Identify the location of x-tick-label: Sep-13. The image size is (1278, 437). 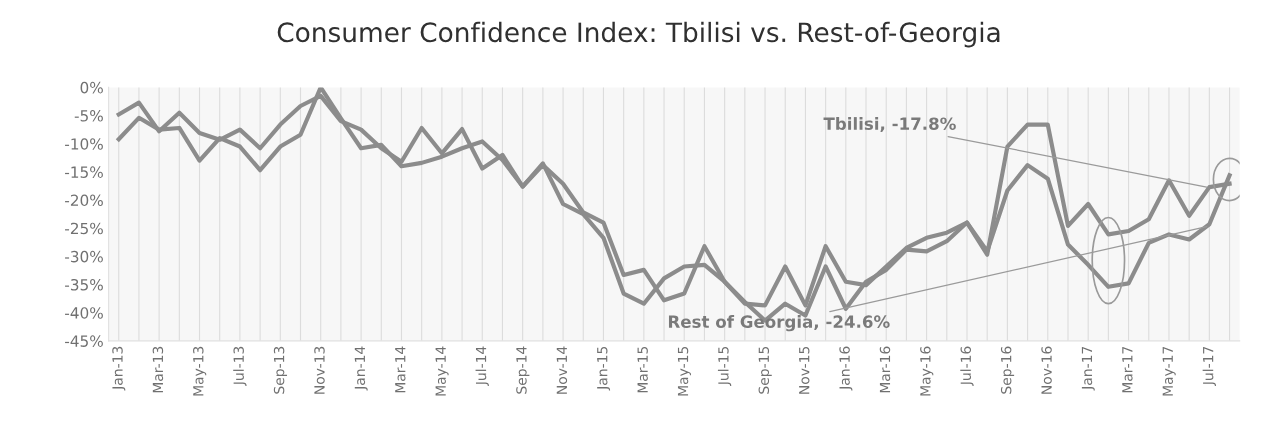
(280, 370).